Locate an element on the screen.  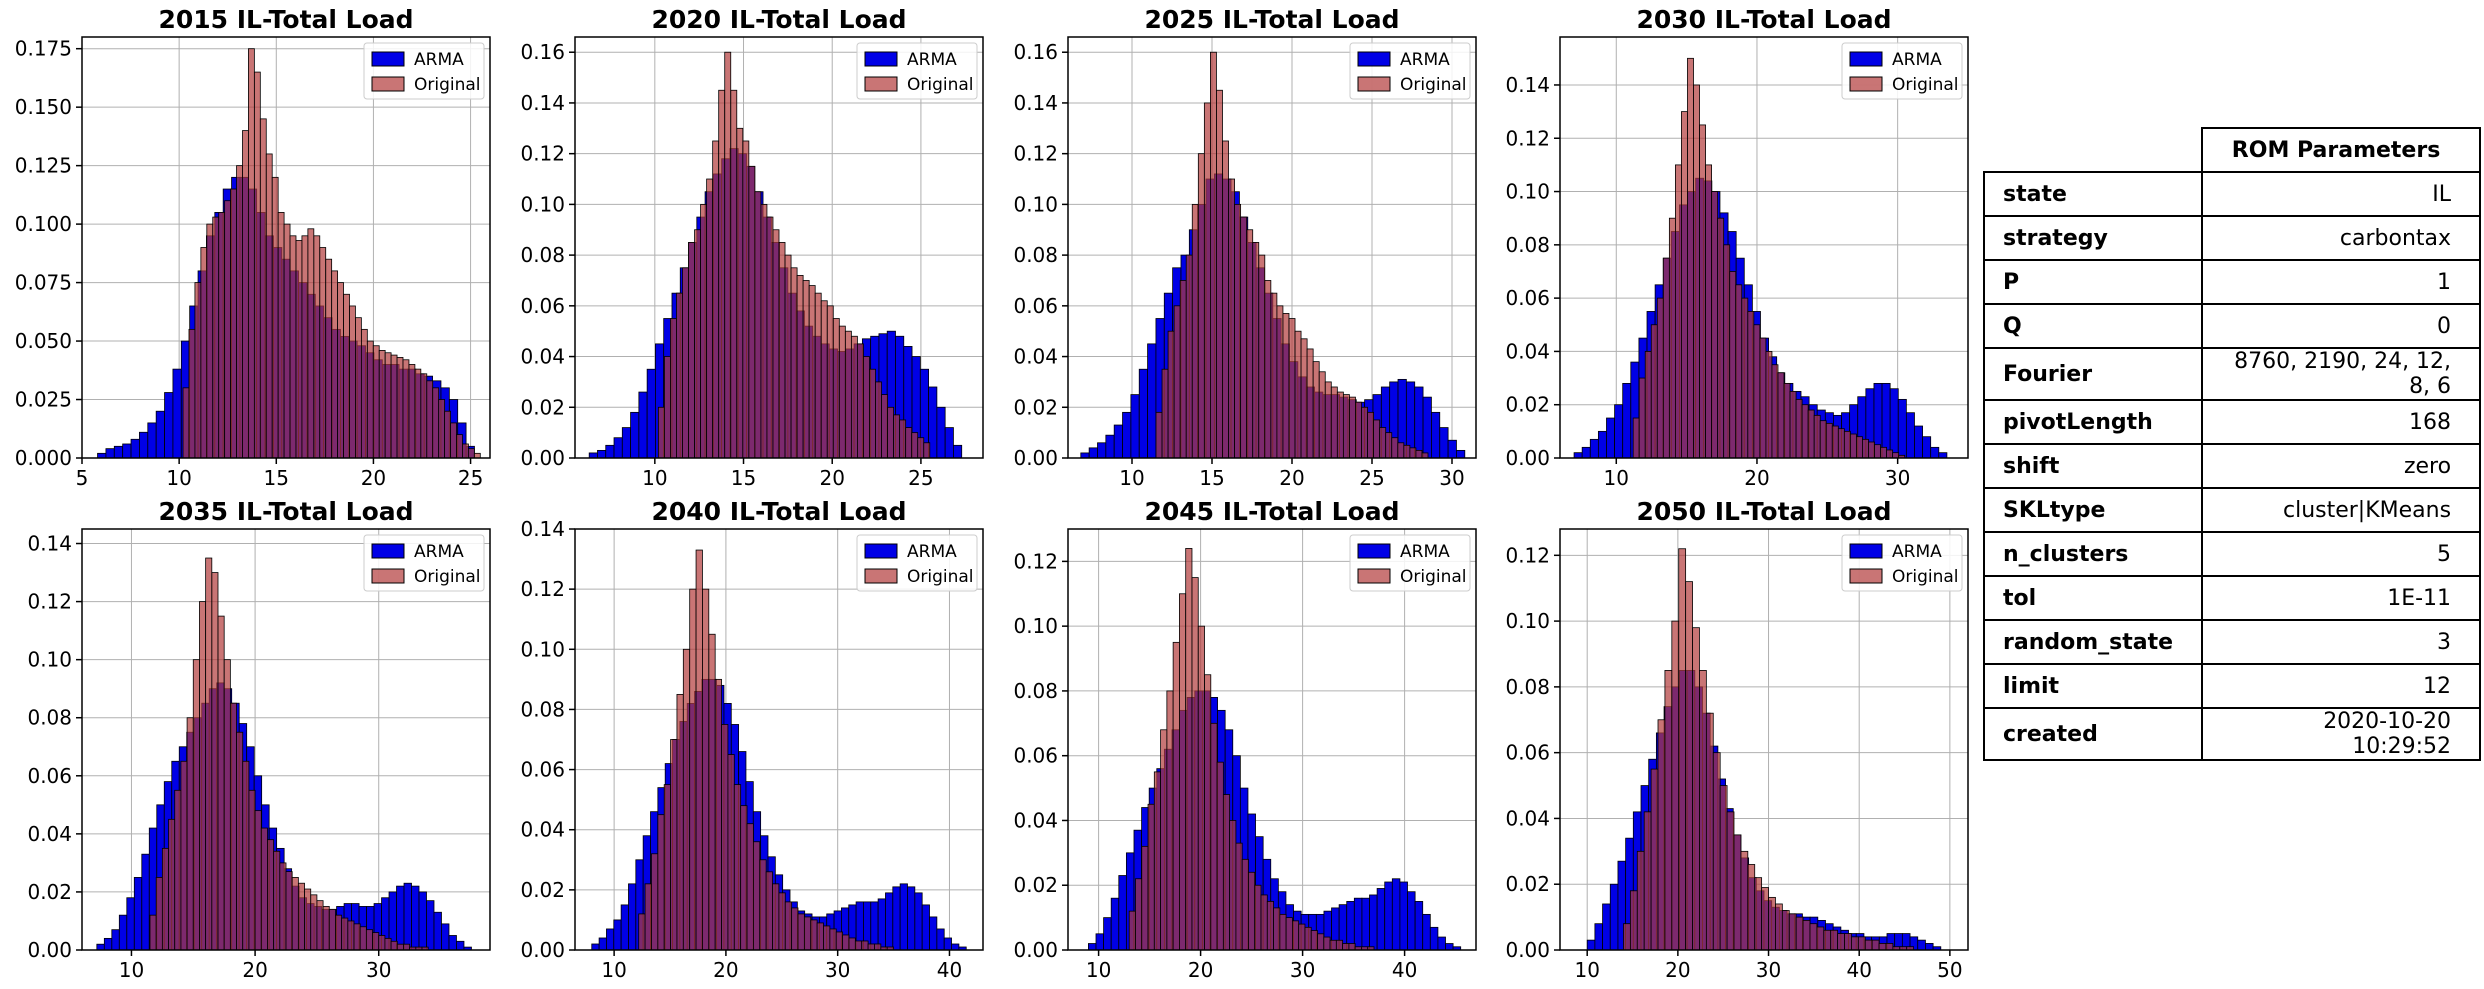
x-tick-label: 30 is located at coordinates (1451, 478).